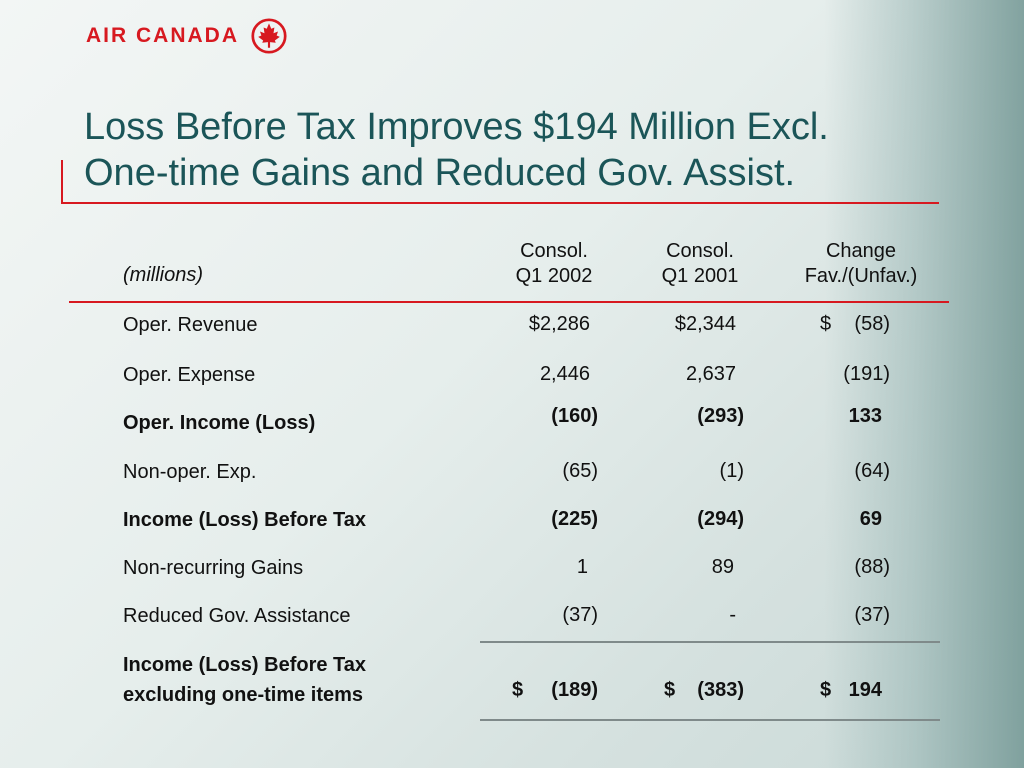  Describe the element at coordinates (243, 695) in the screenshot. I see `summary-label-line-2: excluding one-time items` at that location.